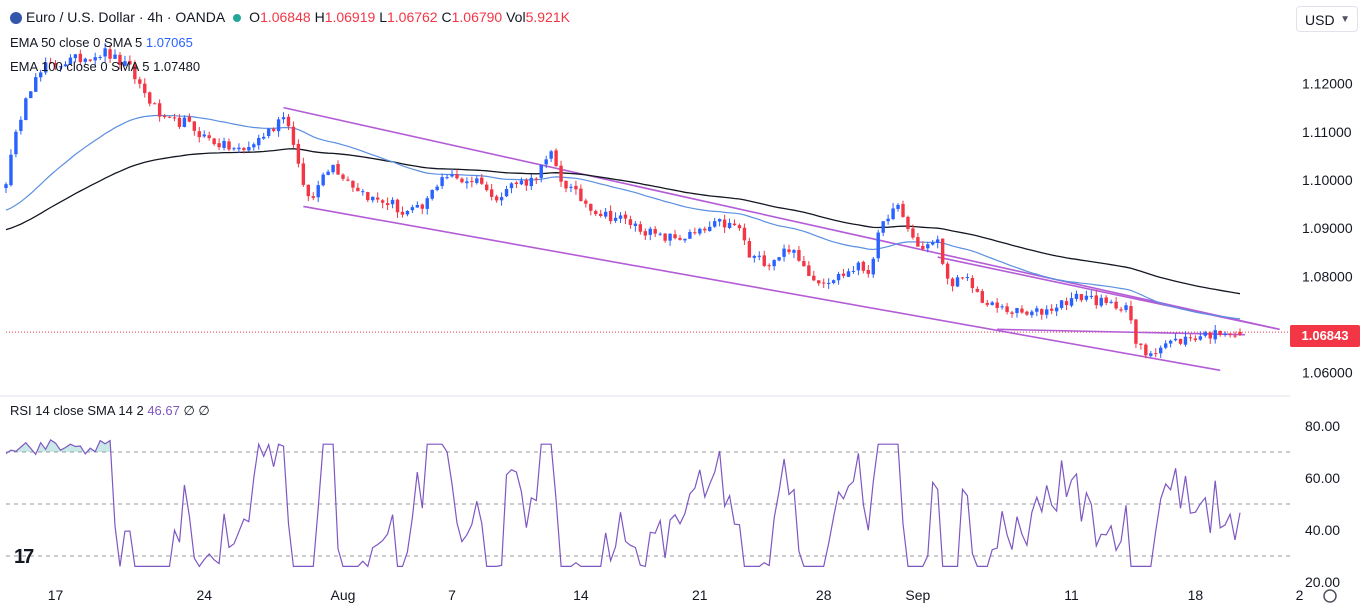  I want to click on ema100-legend: EMA 100 close 0 SMA 5 1.07480, so click(105, 66).